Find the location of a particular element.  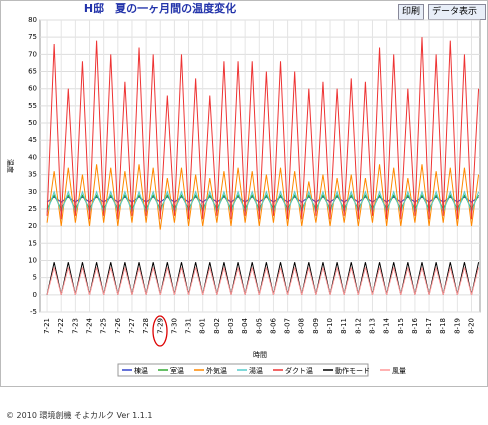

x-tick-label: 8-15 is located at coordinates (401, 326).